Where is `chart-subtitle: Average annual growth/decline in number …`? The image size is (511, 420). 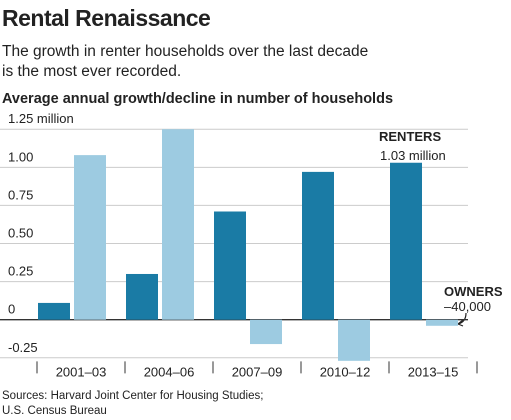
chart-subtitle: Average annual growth/decline in number … is located at coordinates (197, 99).